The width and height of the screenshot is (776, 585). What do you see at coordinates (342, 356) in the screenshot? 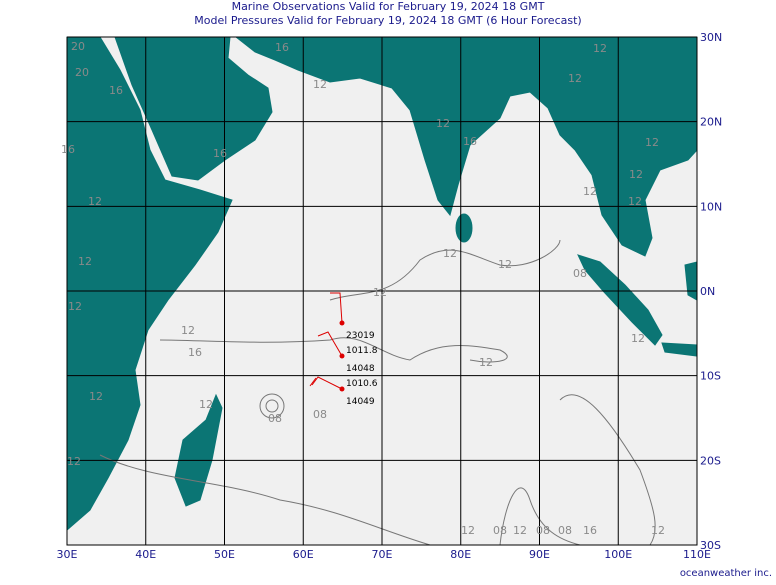
I see `station-dots` at bounding box center [342, 356].